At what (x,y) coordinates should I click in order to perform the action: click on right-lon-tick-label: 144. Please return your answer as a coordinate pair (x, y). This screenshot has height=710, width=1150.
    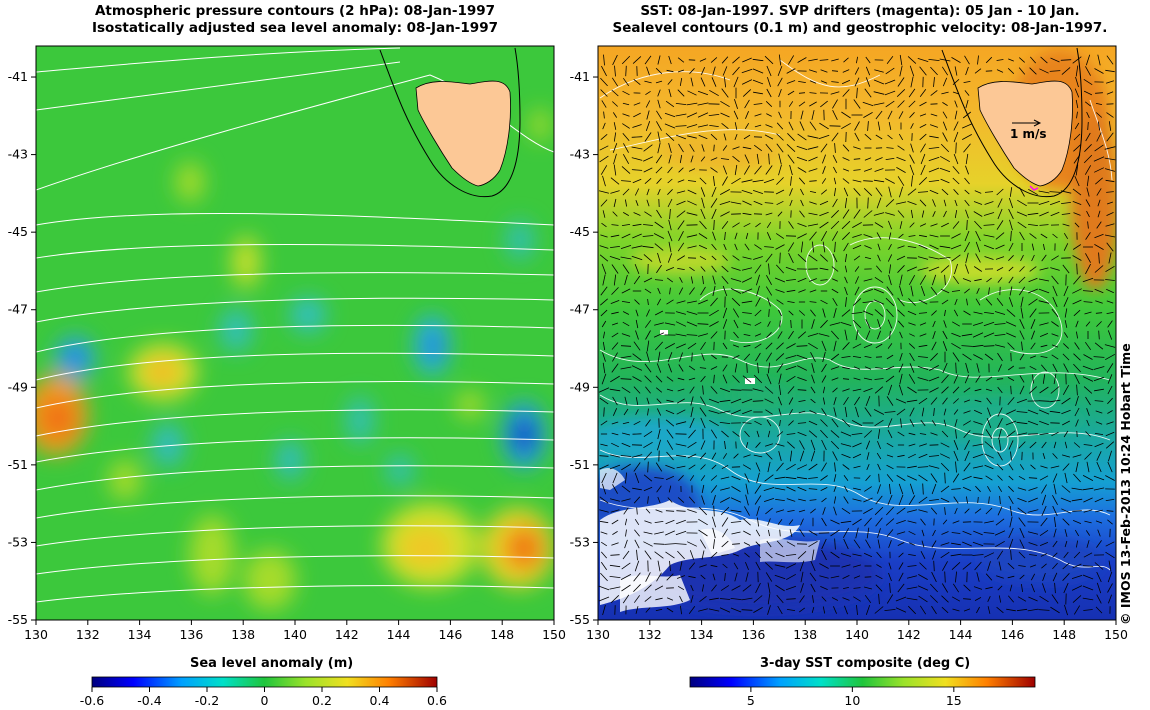
    Looking at the image, I should click on (961, 634).